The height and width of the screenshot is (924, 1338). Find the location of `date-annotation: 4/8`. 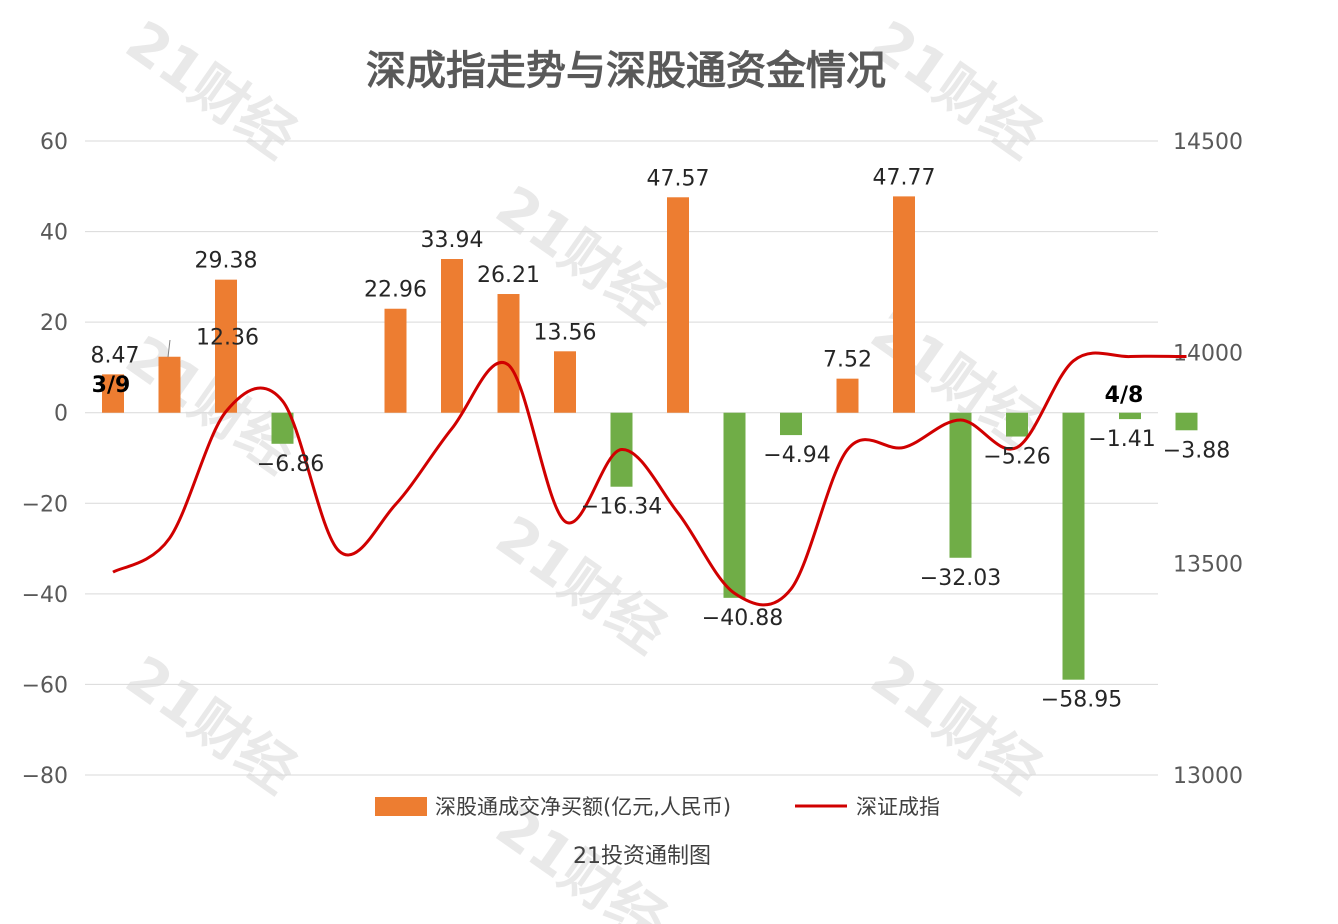

date-annotation: 4/8 is located at coordinates (1124, 395).